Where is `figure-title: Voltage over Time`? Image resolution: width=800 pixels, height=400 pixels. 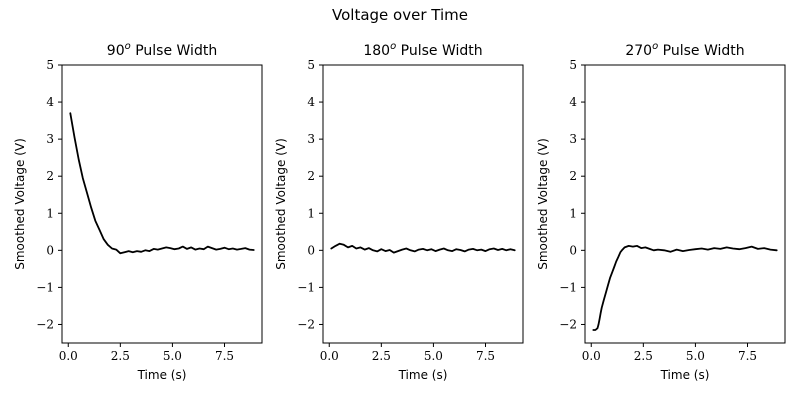
figure-title: Voltage over Time is located at coordinates (400, 15).